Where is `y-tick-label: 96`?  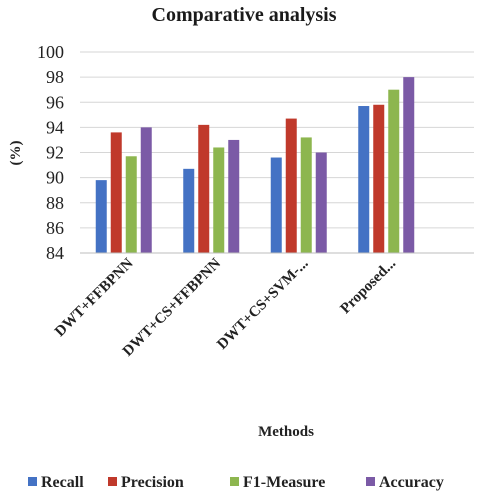 y-tick-label: 96 is located at coordinates (55, 102).